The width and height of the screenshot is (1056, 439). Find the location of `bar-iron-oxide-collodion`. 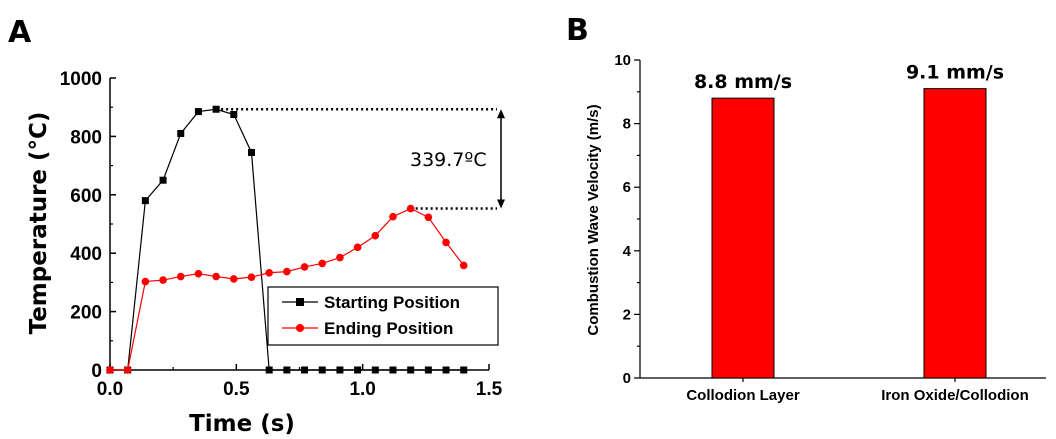

bar-iron-oxide-collodion is located at coordinates (955, 233).